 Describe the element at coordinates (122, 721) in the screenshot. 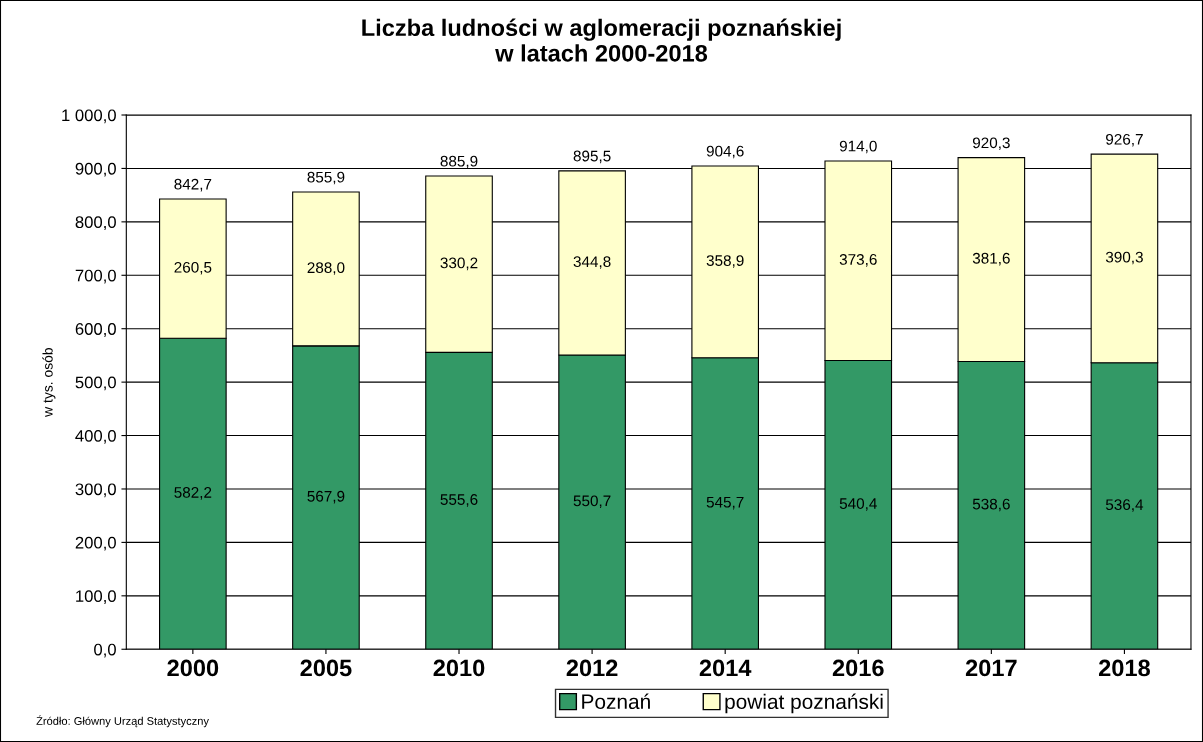

I see `text: Źródło: Główny Urząd Statystyczny` at that location.